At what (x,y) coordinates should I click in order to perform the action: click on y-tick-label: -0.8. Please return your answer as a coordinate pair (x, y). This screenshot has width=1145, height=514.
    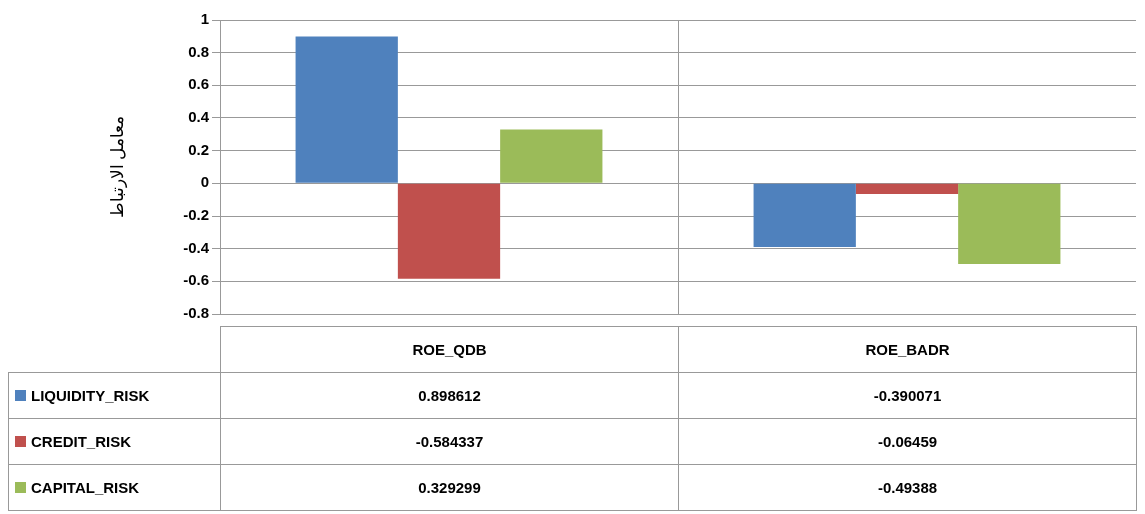
    Looking at the image, I should click on (196, 313).